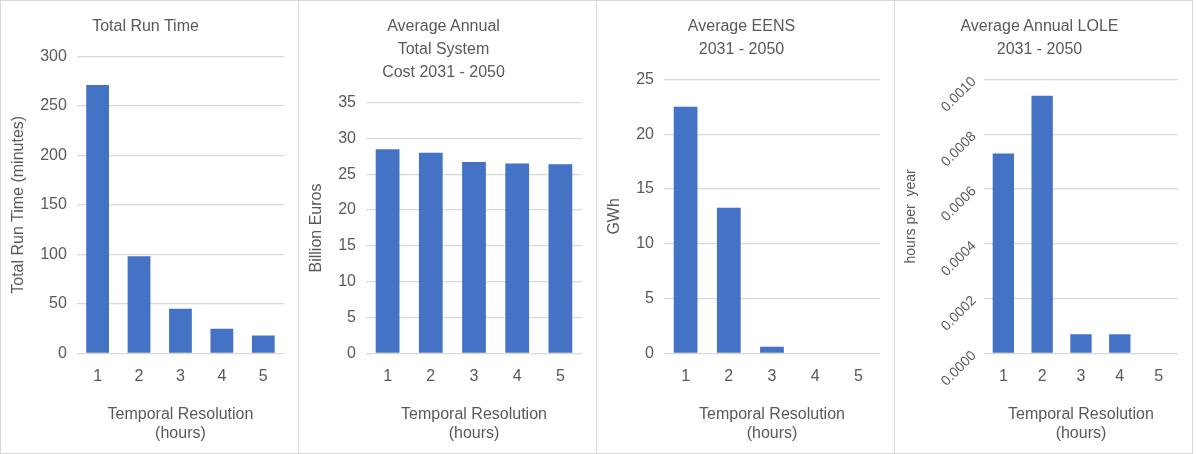 The height and width of the screenshot is (454, 1197). Describe the element at coordinates (347, 102) in the screenshot. I see `y-tick-label: 35` at that location.